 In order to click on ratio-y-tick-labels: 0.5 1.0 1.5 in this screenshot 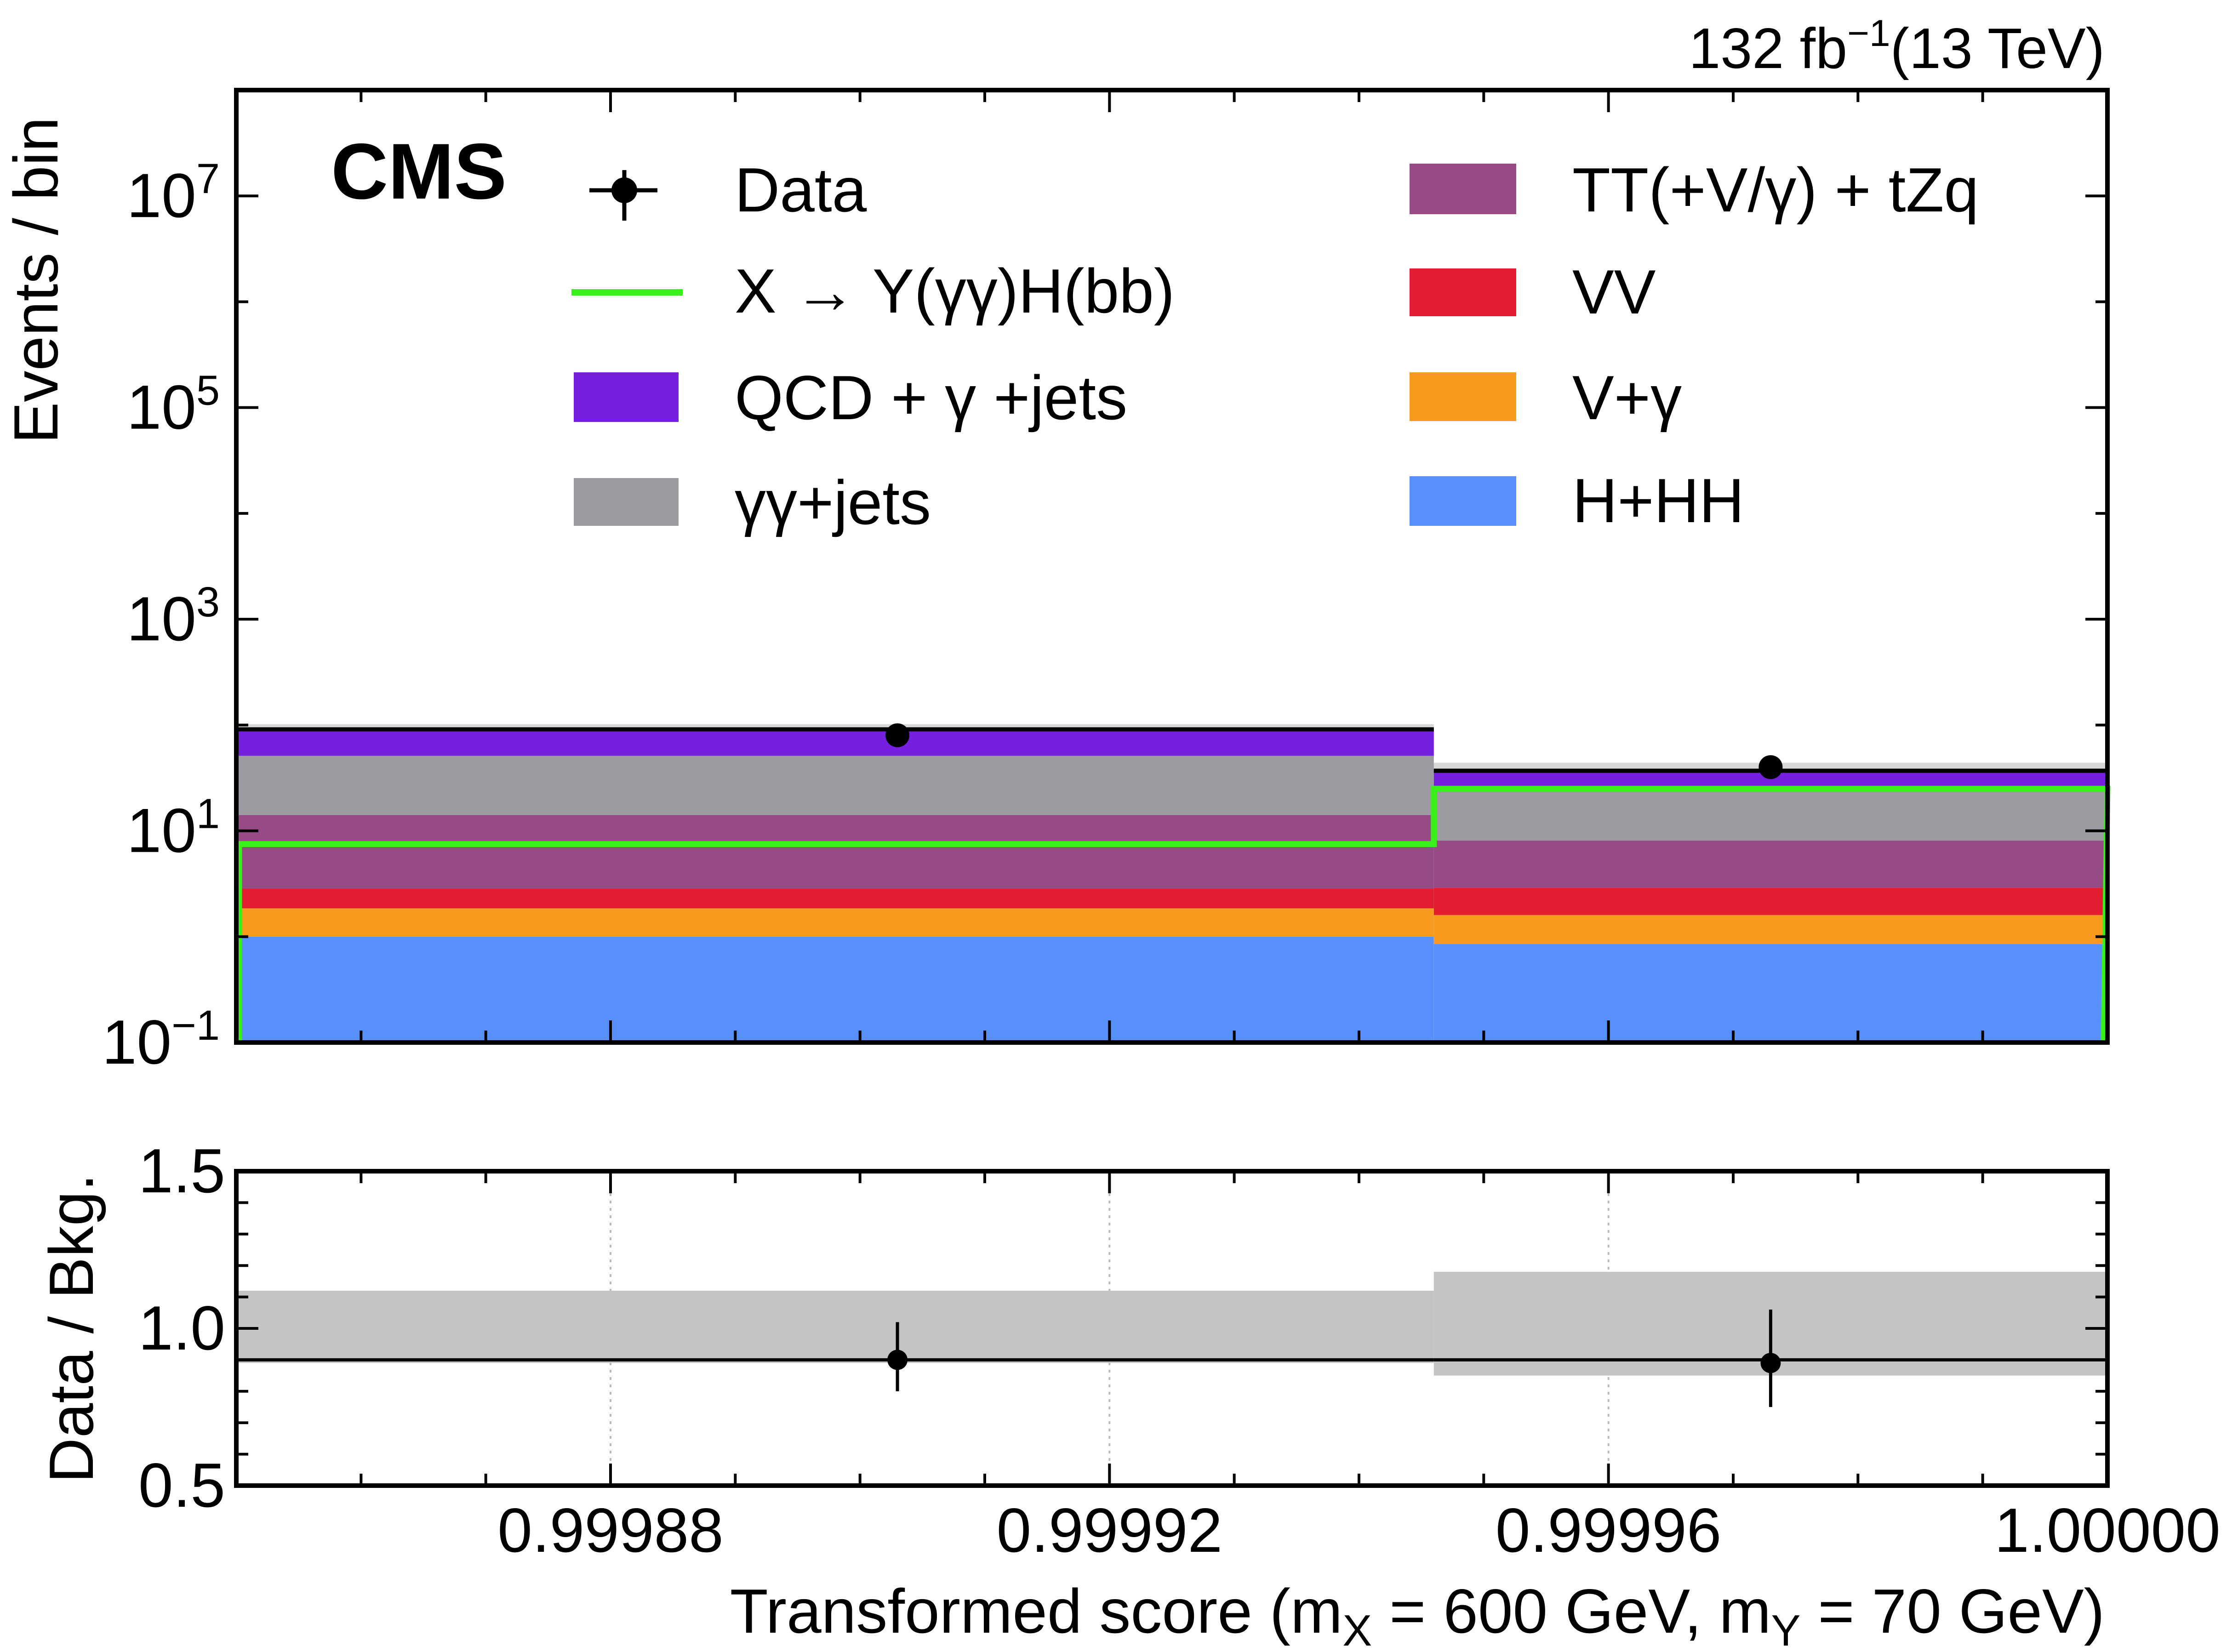, I will do `click(181, 1328)`.